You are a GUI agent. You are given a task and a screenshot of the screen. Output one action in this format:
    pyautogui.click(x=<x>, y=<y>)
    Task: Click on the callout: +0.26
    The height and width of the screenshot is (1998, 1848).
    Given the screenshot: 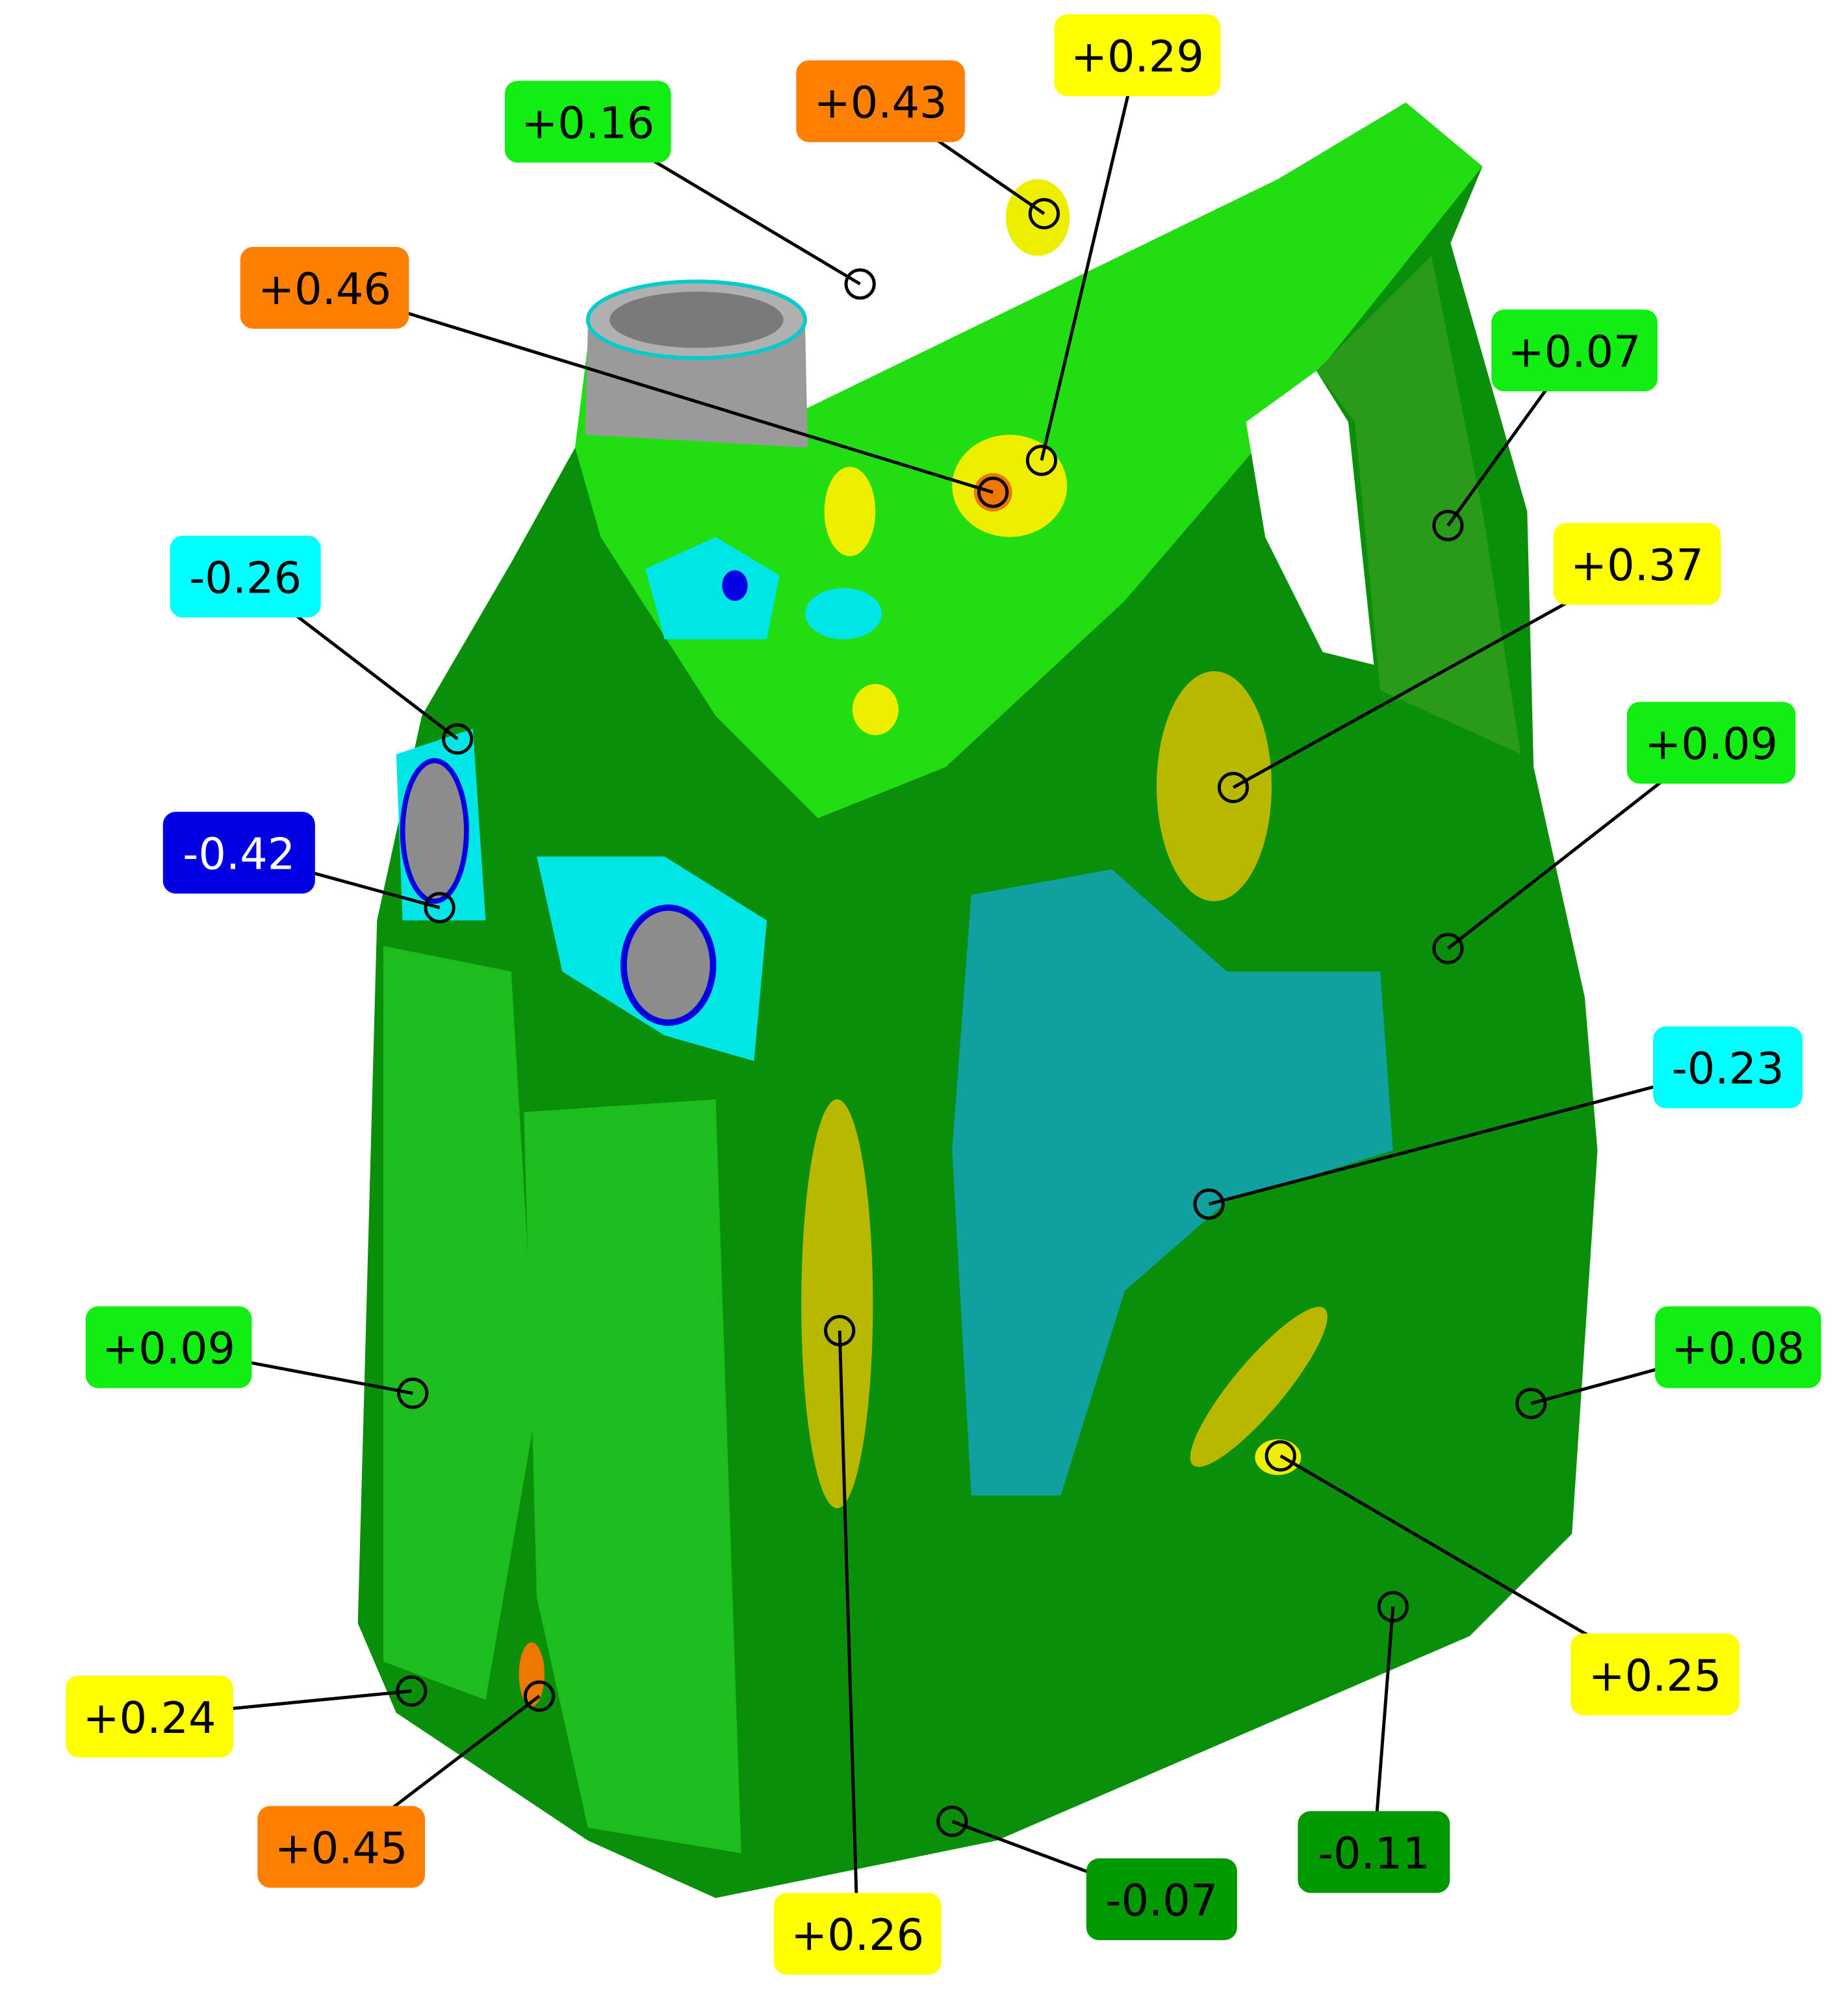 What is the action you would take?
    pyautogui.click(x=857, y=1644)
    